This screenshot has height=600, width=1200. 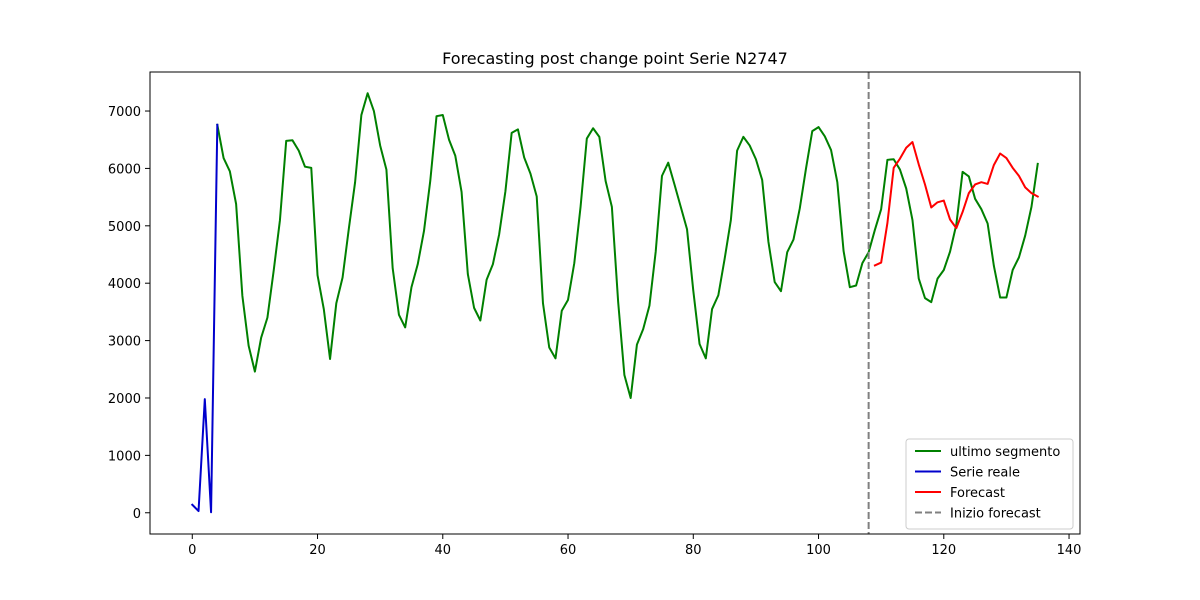 What do you see at coordinates (124, 284) in the screenshot?
I see `y-tick-label: 4000` at bounding box center [124, 284].